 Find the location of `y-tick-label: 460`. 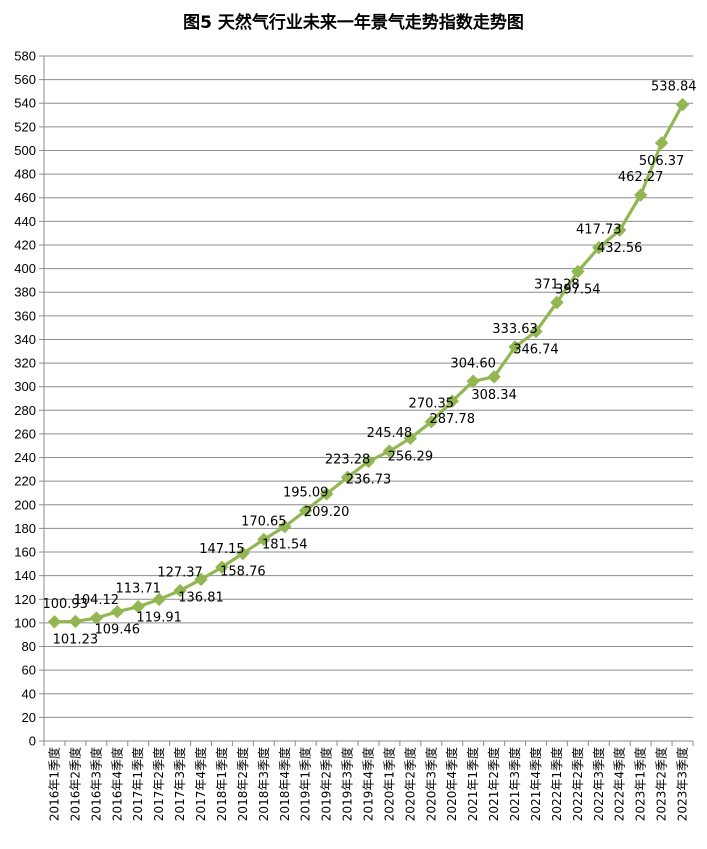

y-tick-label: 460 is located at coordinates (25, 197).